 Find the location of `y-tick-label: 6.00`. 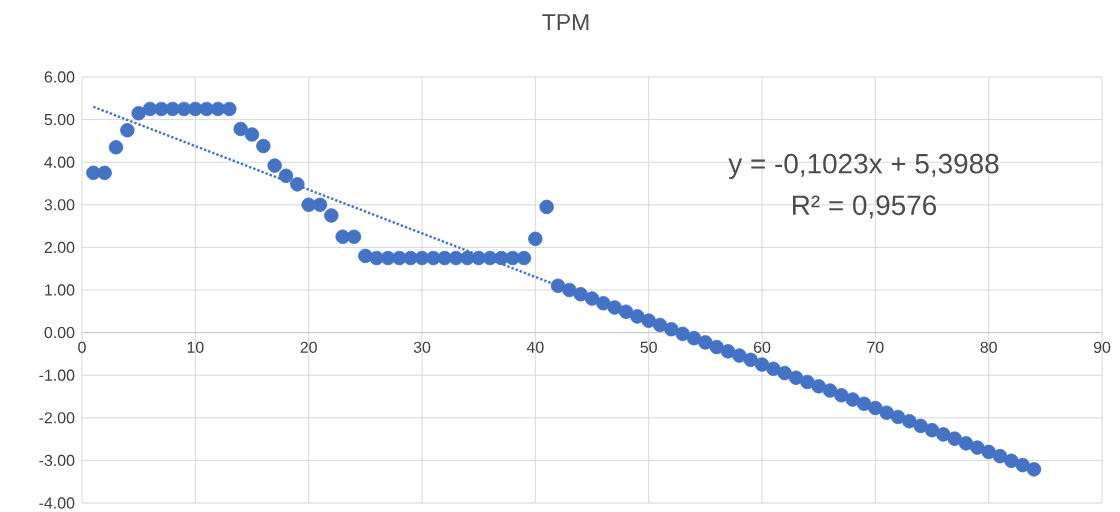

y-tick-label: 6.00 is located at coordinates (59, 77).